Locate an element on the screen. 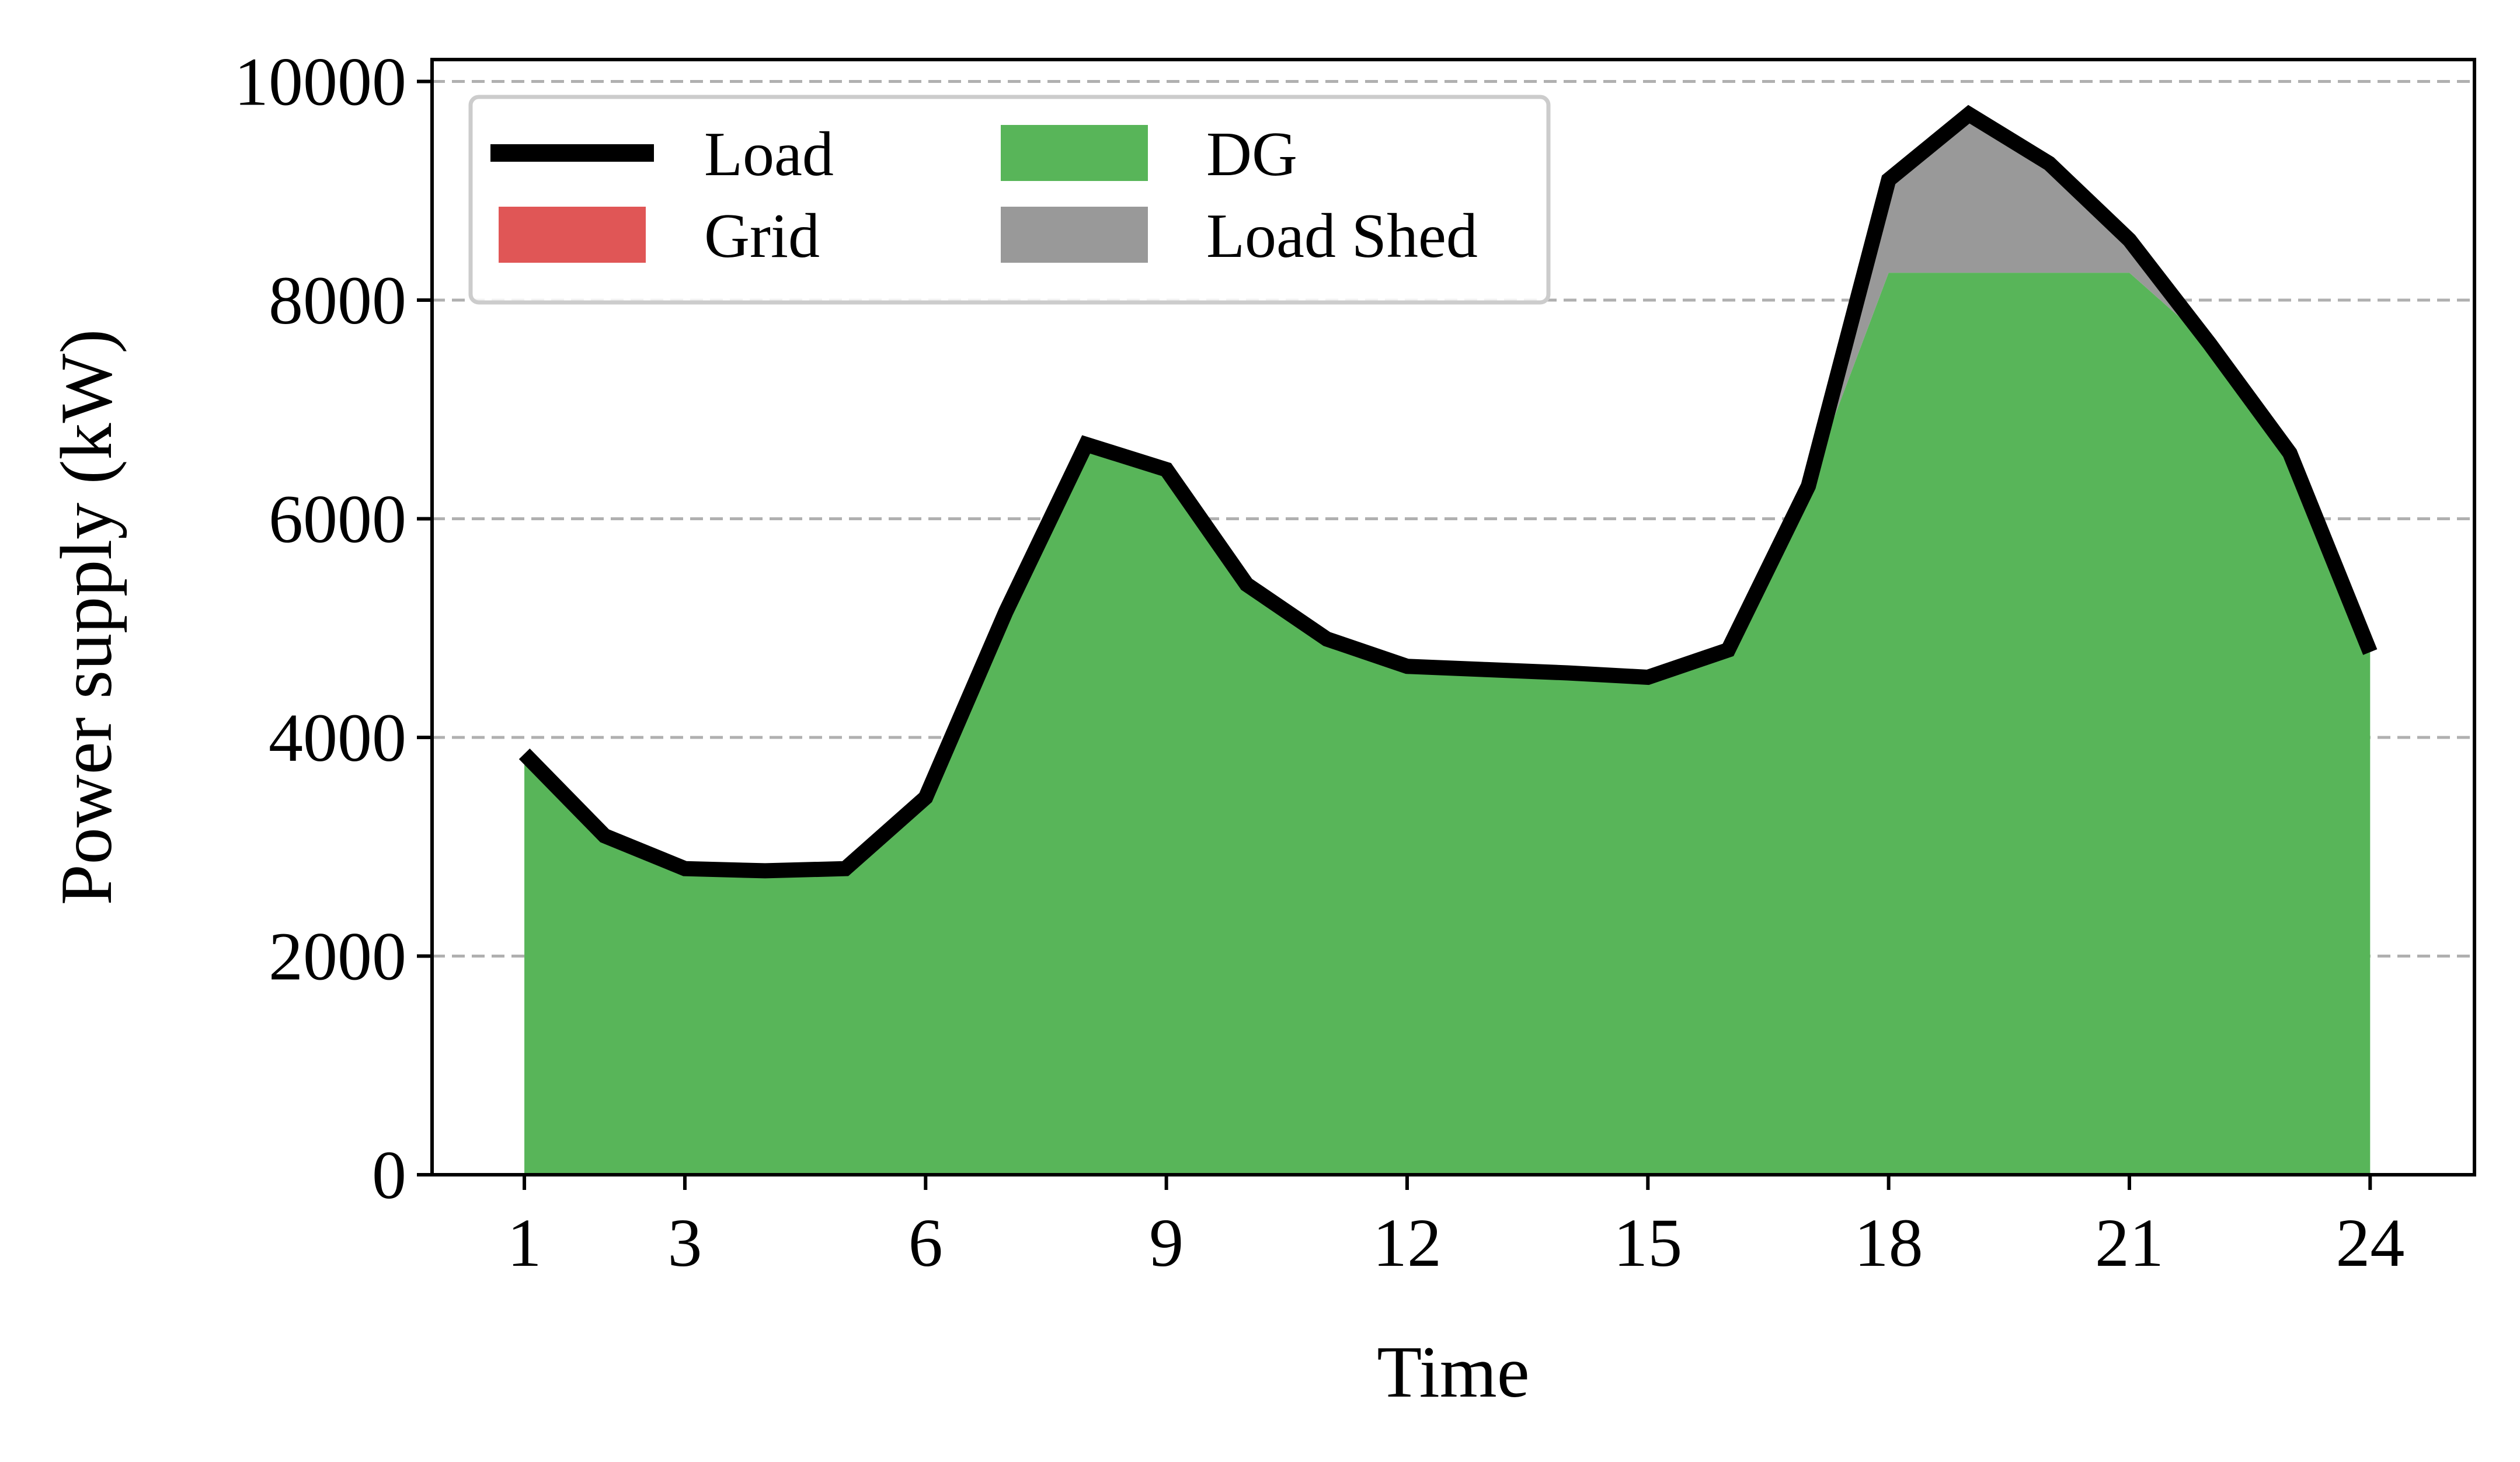  x-tick-label: 15 is located at coordinates (1647, 1243).